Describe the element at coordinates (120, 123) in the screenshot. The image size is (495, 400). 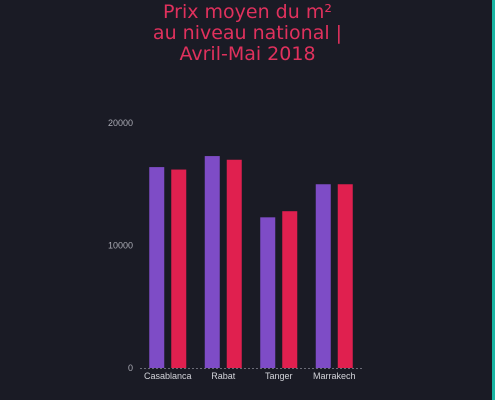
I see `y-tick-label: 20000` at that location.